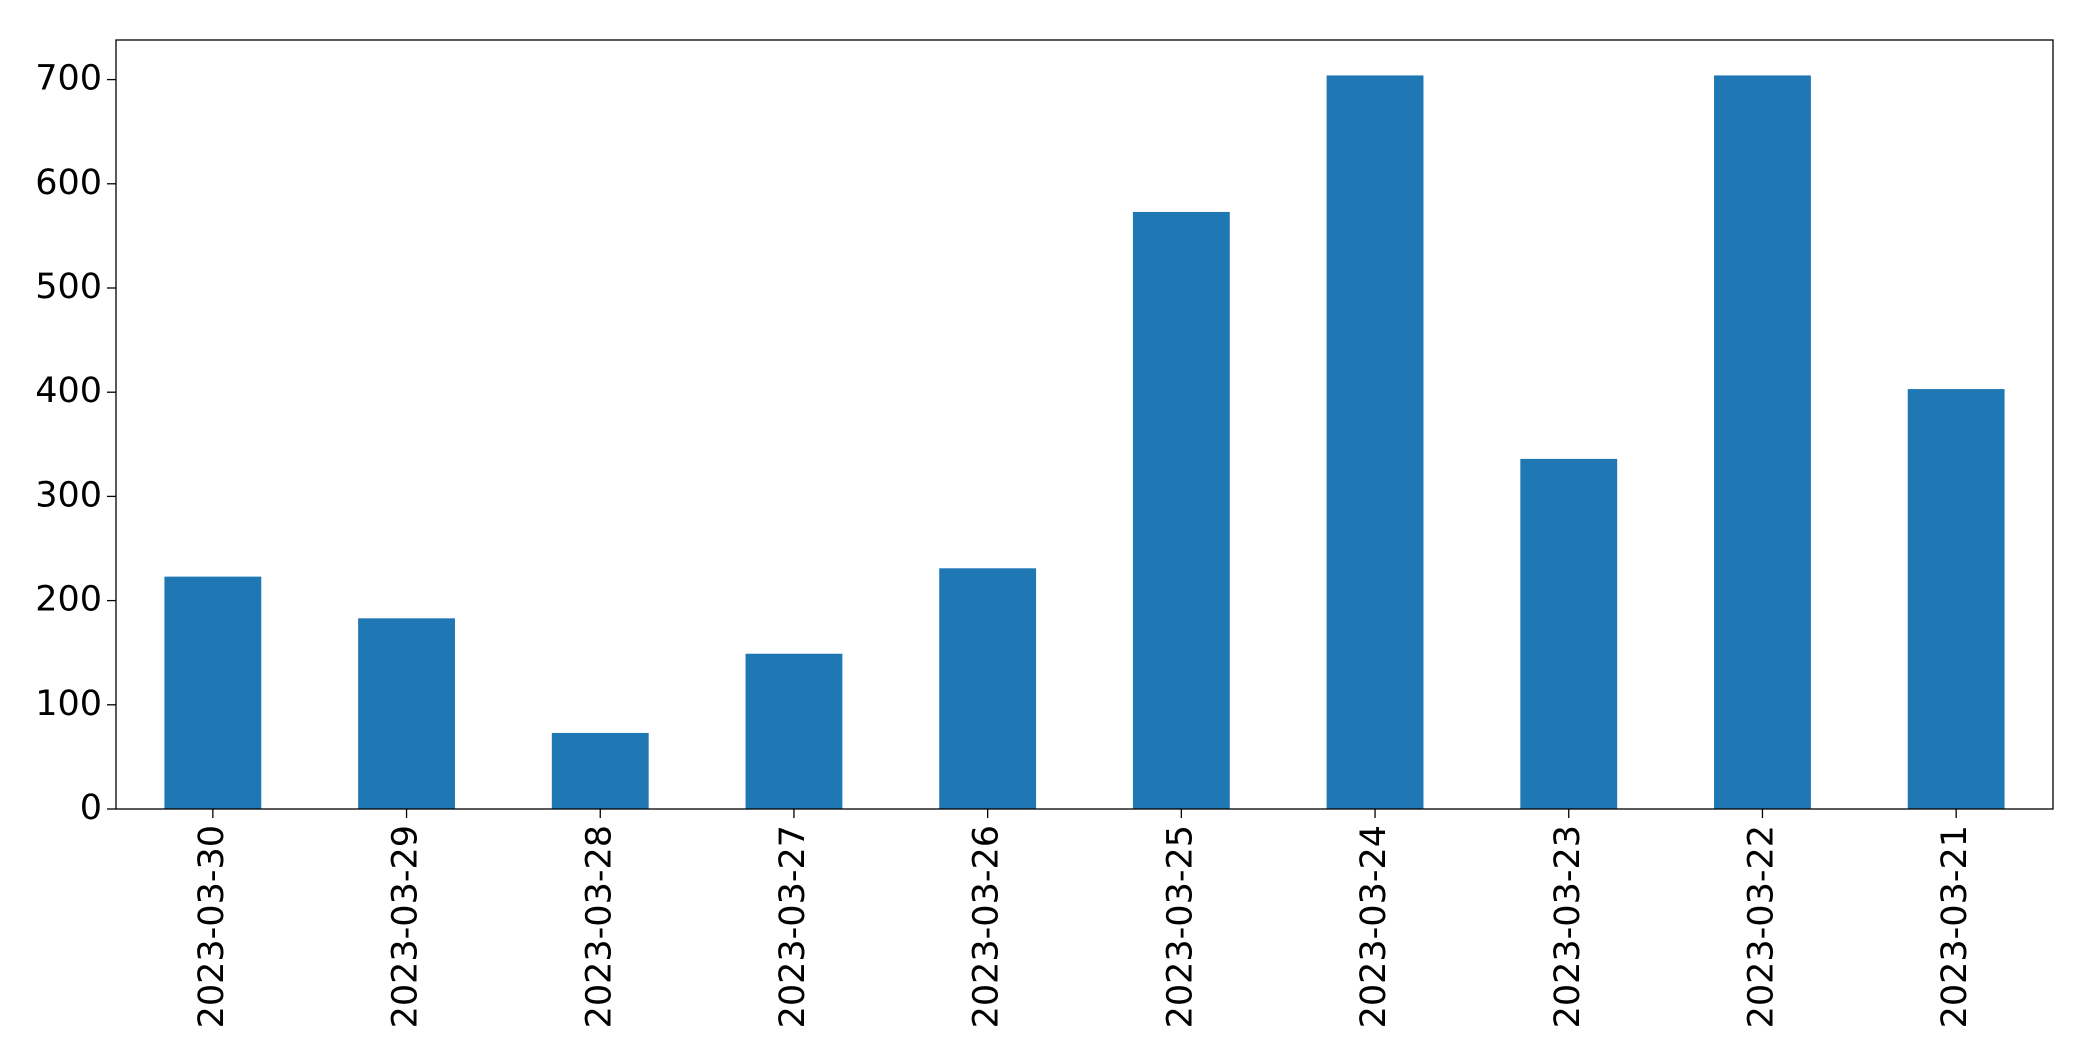 The image size is (2093, 1061). Describe the element at coordinates (212, 926) in the screenshot. I see `x-tick-label: 2023-03-30` at that location.